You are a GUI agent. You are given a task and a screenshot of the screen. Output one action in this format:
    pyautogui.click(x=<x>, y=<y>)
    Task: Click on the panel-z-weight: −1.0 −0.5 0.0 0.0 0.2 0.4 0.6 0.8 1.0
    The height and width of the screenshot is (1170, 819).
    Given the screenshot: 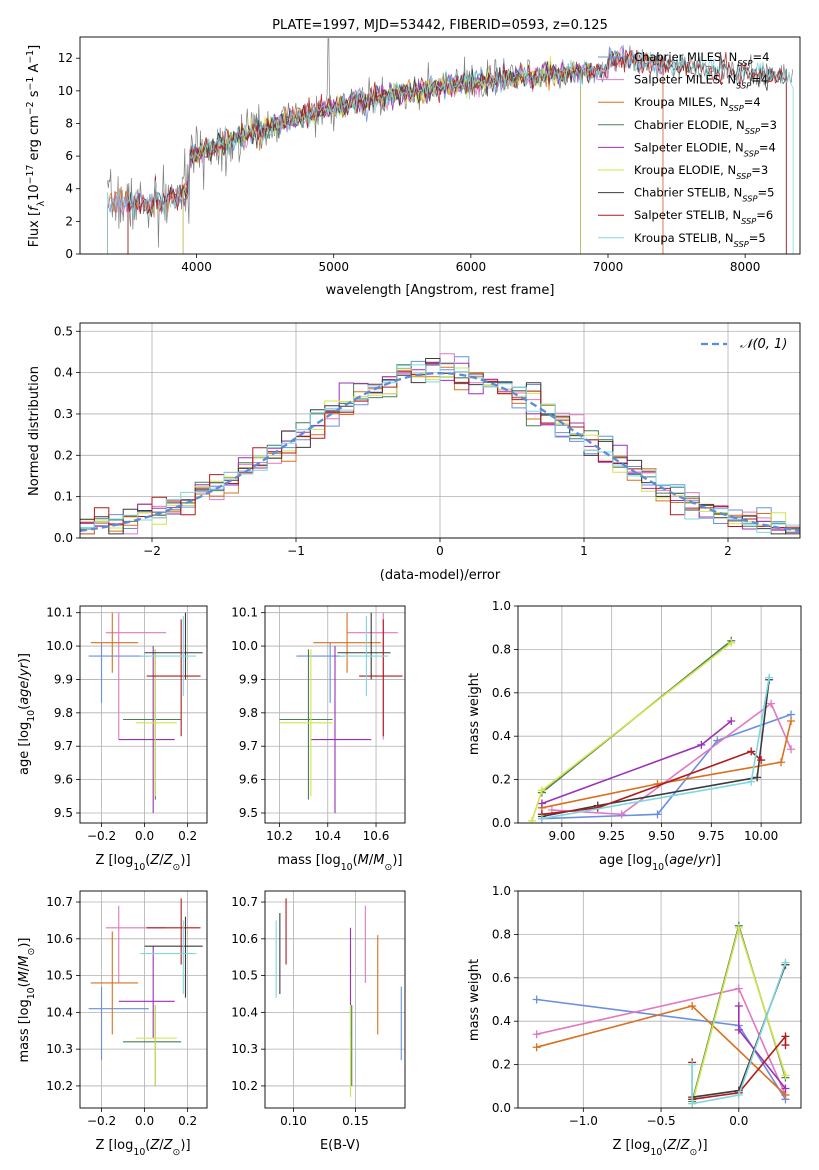 What is the action you would take?
    pyautogui.click(x=647, y=1006)
    